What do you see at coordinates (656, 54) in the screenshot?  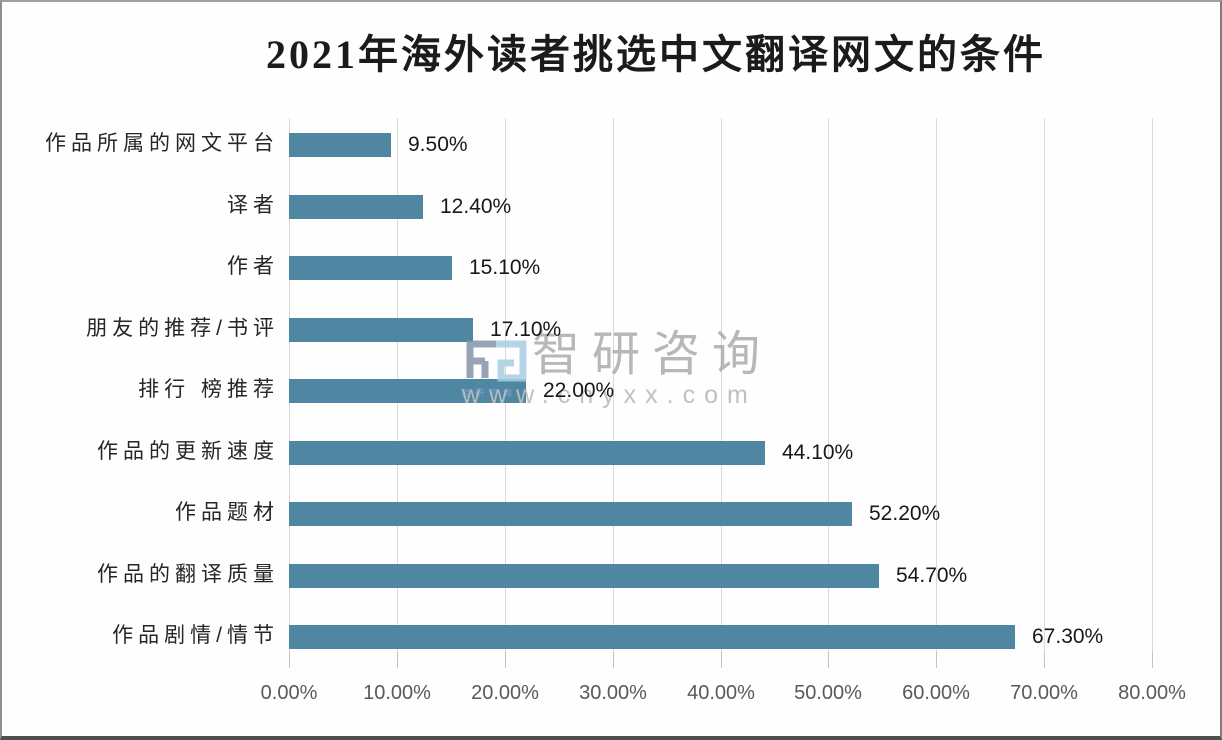 I see `chart-title: 2021年海外读者挑选中文翻译网文的条件` at bounding box center [656, 54].